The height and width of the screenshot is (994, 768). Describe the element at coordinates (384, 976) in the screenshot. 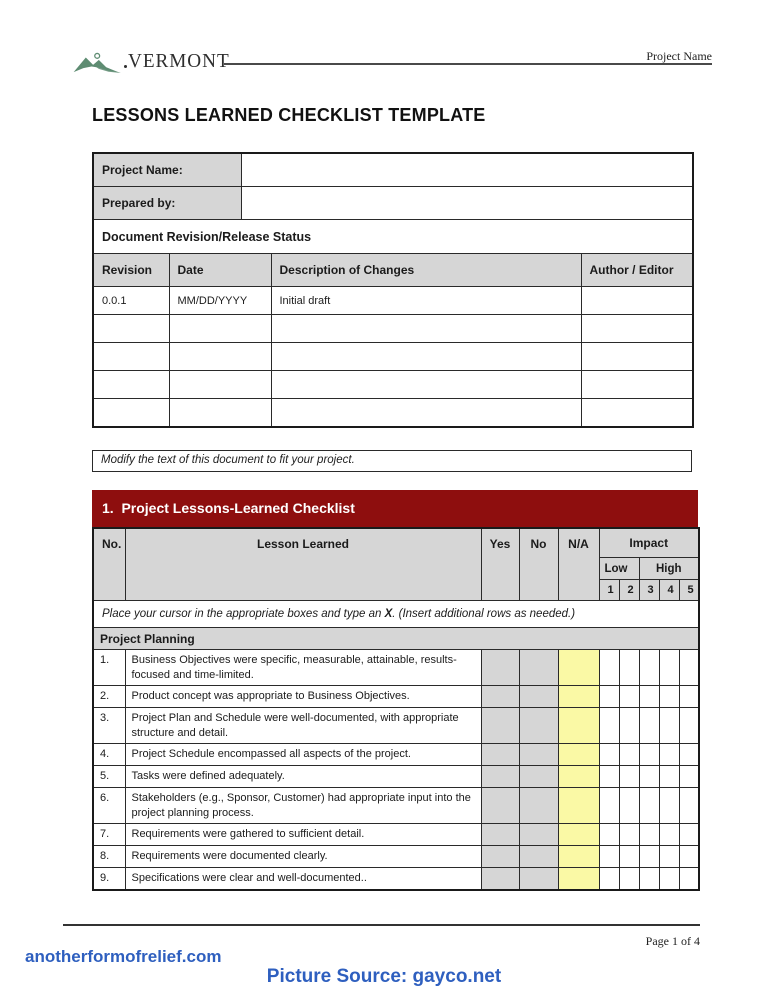

I see `picture-source-link: Picture Source: gayco.net` at that location.